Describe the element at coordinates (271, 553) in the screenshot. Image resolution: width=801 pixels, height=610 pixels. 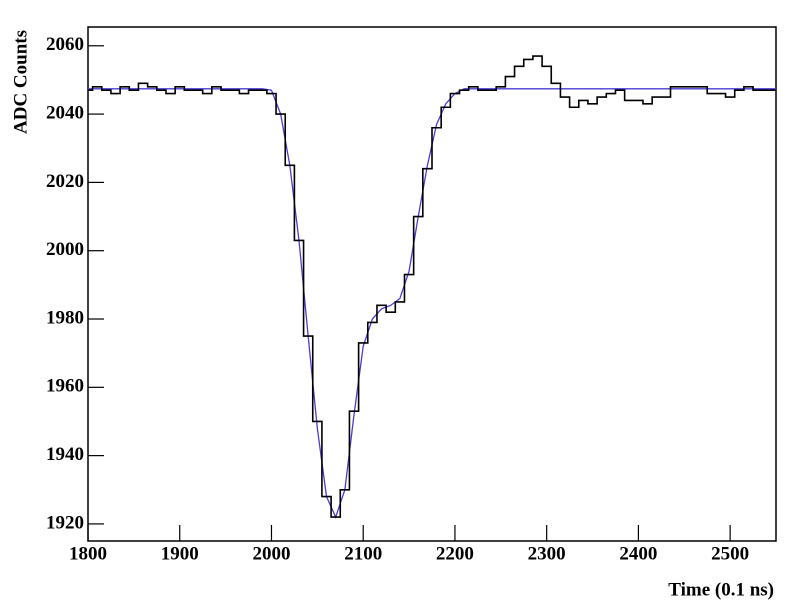
I see `x-tick-label: 2000` at that location.